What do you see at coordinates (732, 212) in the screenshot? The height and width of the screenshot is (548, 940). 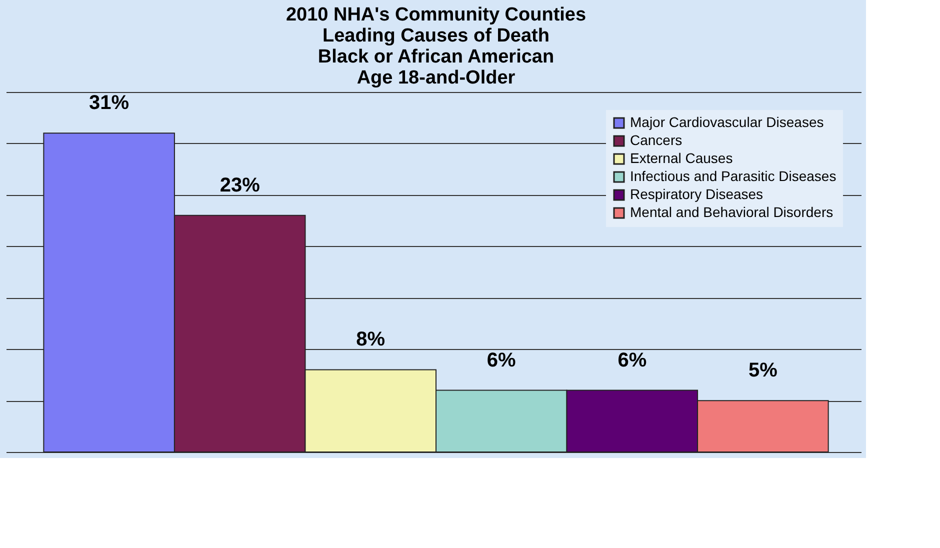 I see `legend-label: Mental and Behavioral Disorders` at bounding box center [732, 212].